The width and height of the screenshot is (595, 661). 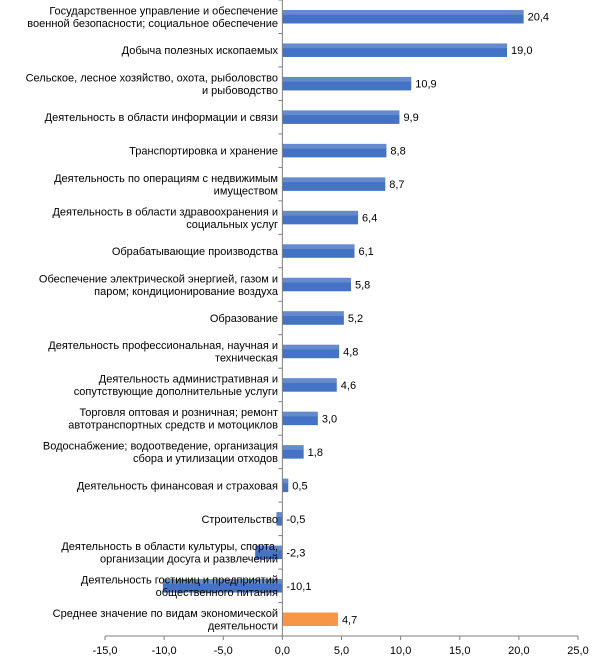 I want to click on value-label: 19,0, so click(x=521, y=51).